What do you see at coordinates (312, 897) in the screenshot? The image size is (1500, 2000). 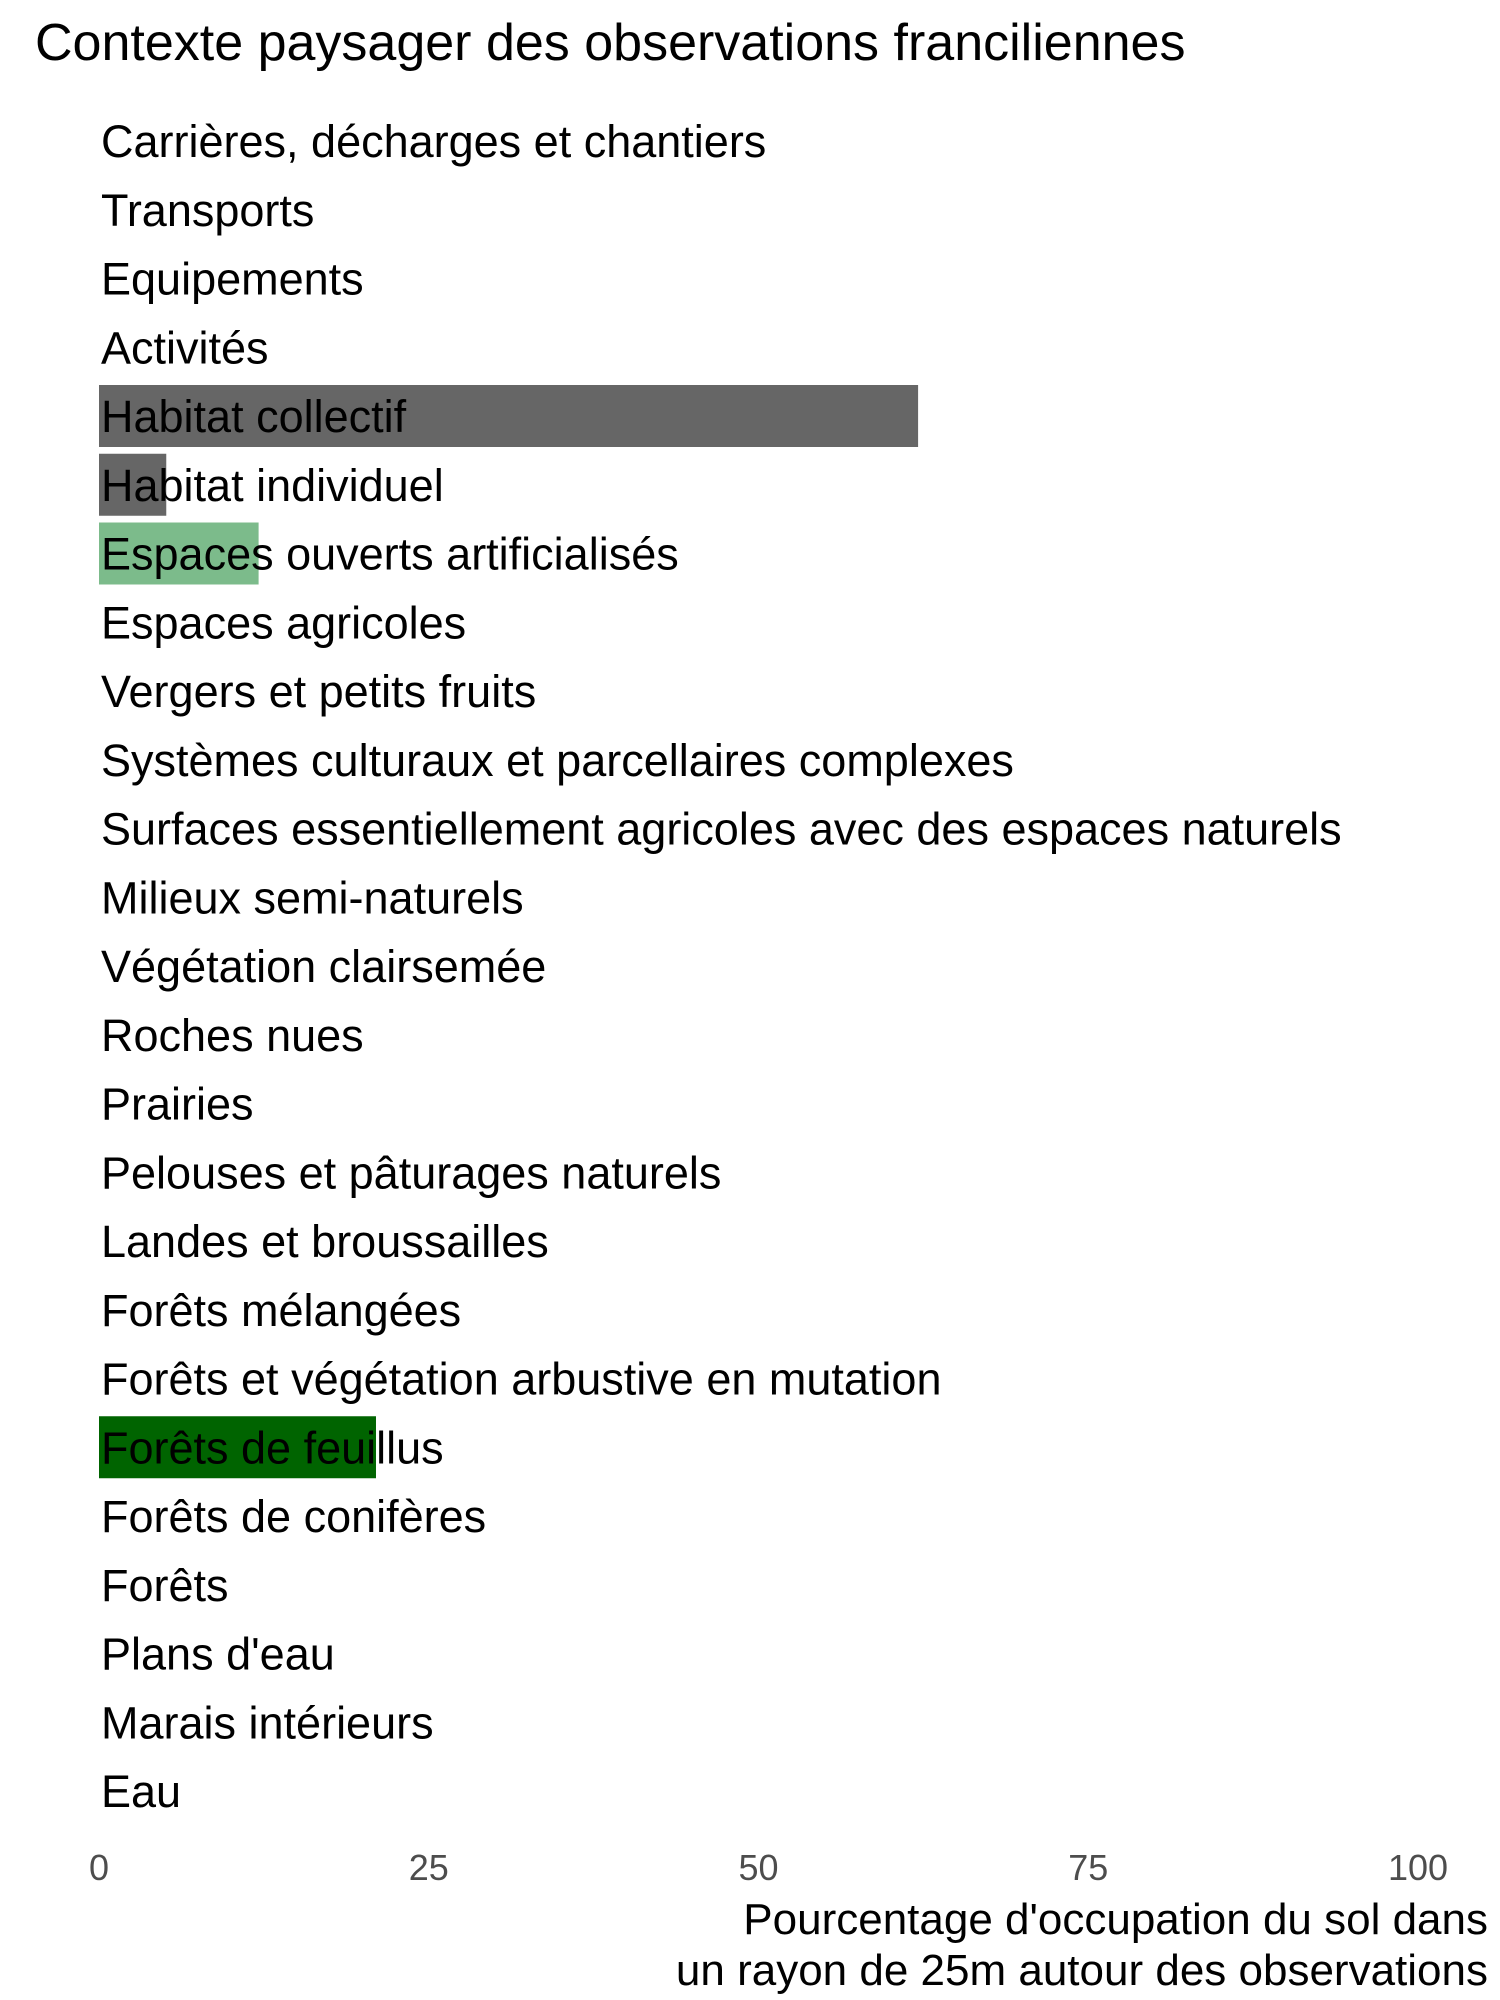 I see `category-label: Milieux semi-naturels` at bounding box center [312, 897].